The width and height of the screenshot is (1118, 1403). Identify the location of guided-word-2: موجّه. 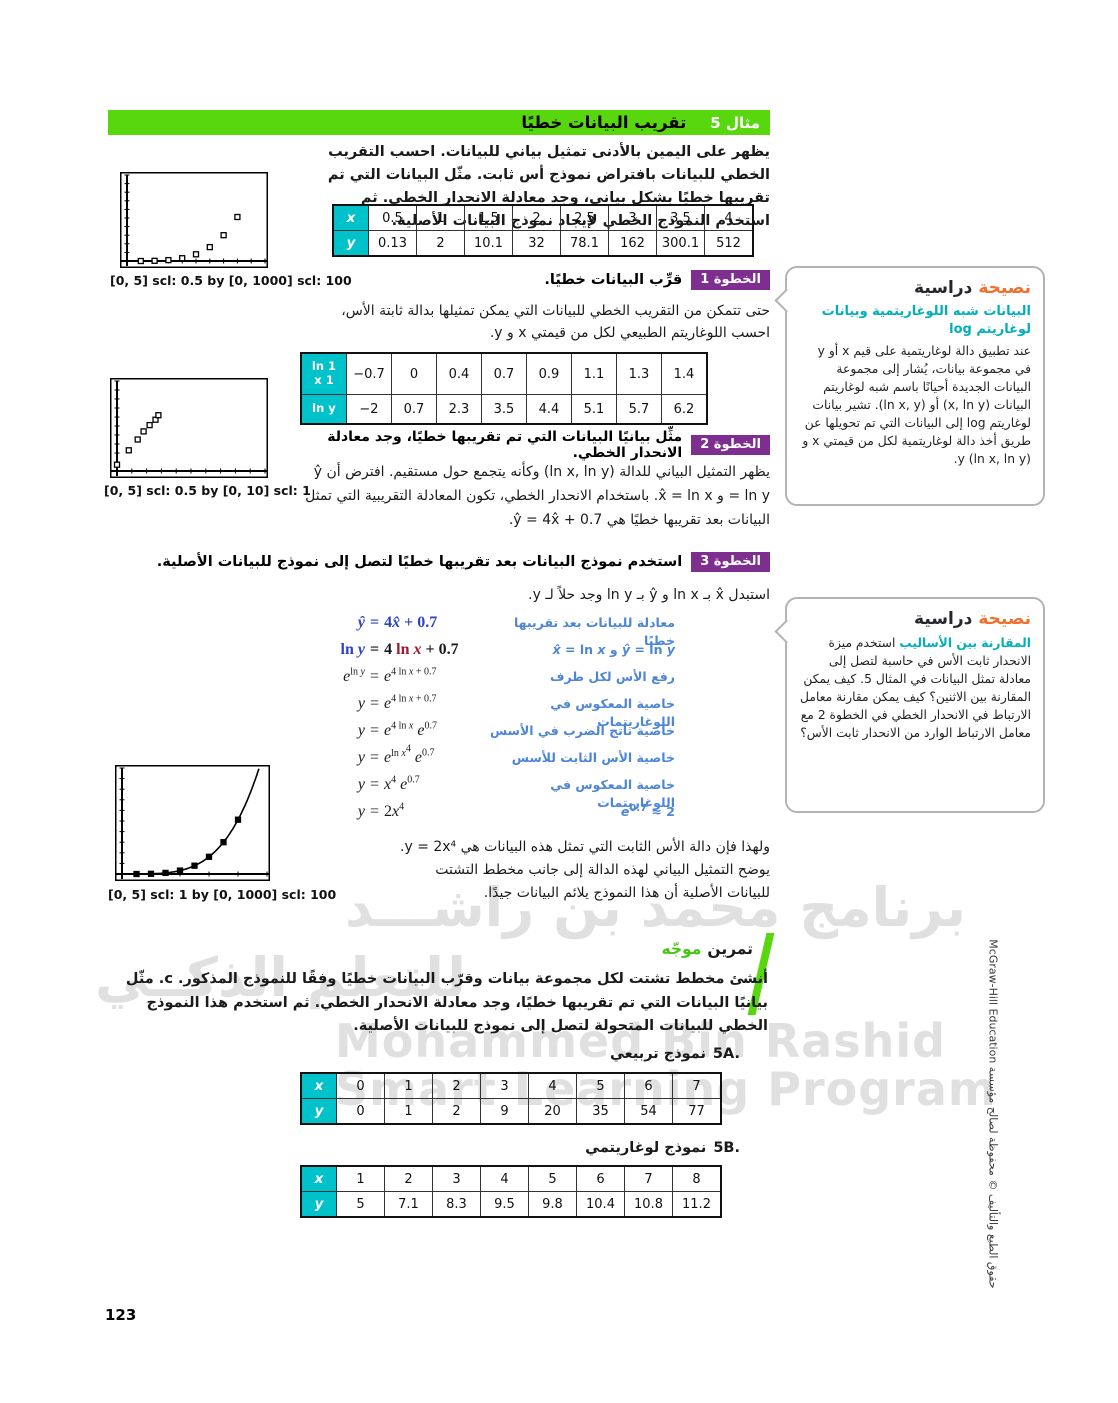
(681, 949).